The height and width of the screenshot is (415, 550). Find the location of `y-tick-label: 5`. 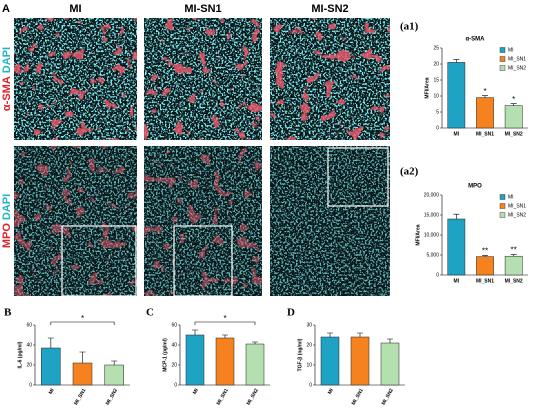

y-tick-label: 5 is located at coordinates (437, 112).